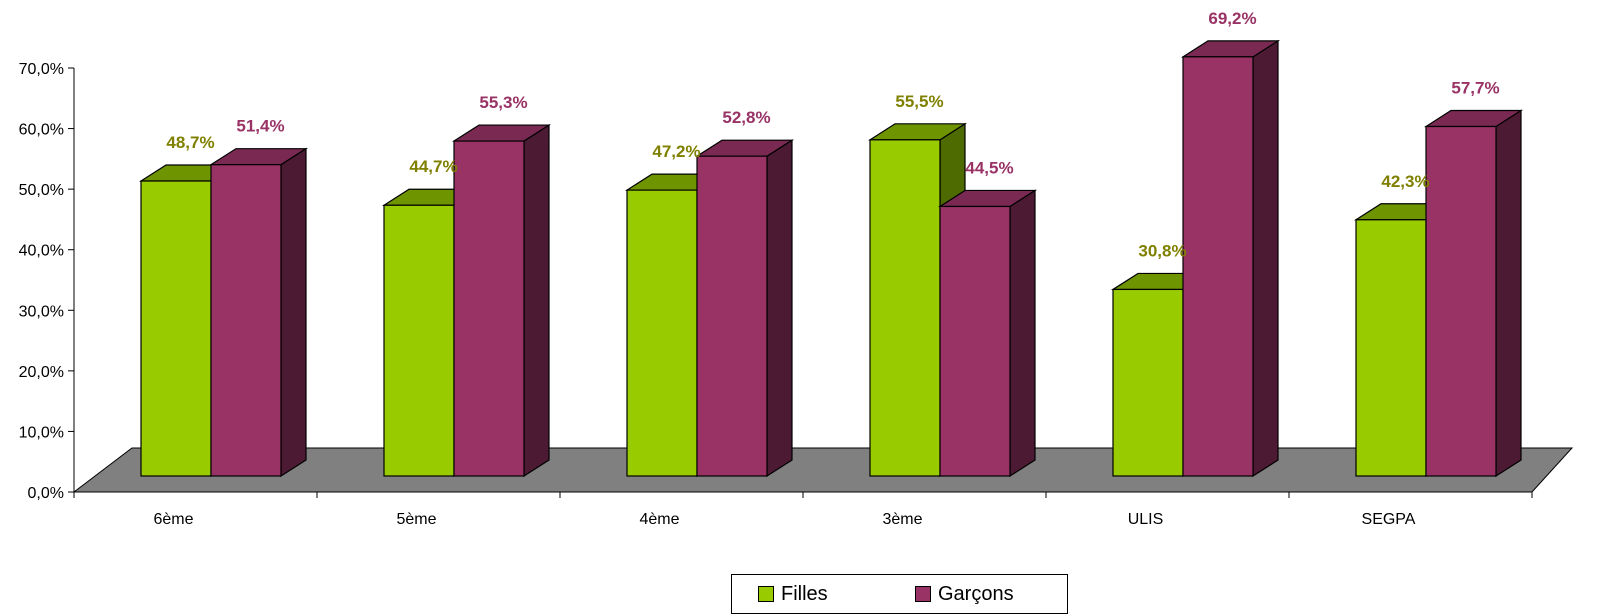  What do you see at coordinates (190, 142) in the screenshot?
I see `data-label: 48,7%` at bounding box center [190, 142].